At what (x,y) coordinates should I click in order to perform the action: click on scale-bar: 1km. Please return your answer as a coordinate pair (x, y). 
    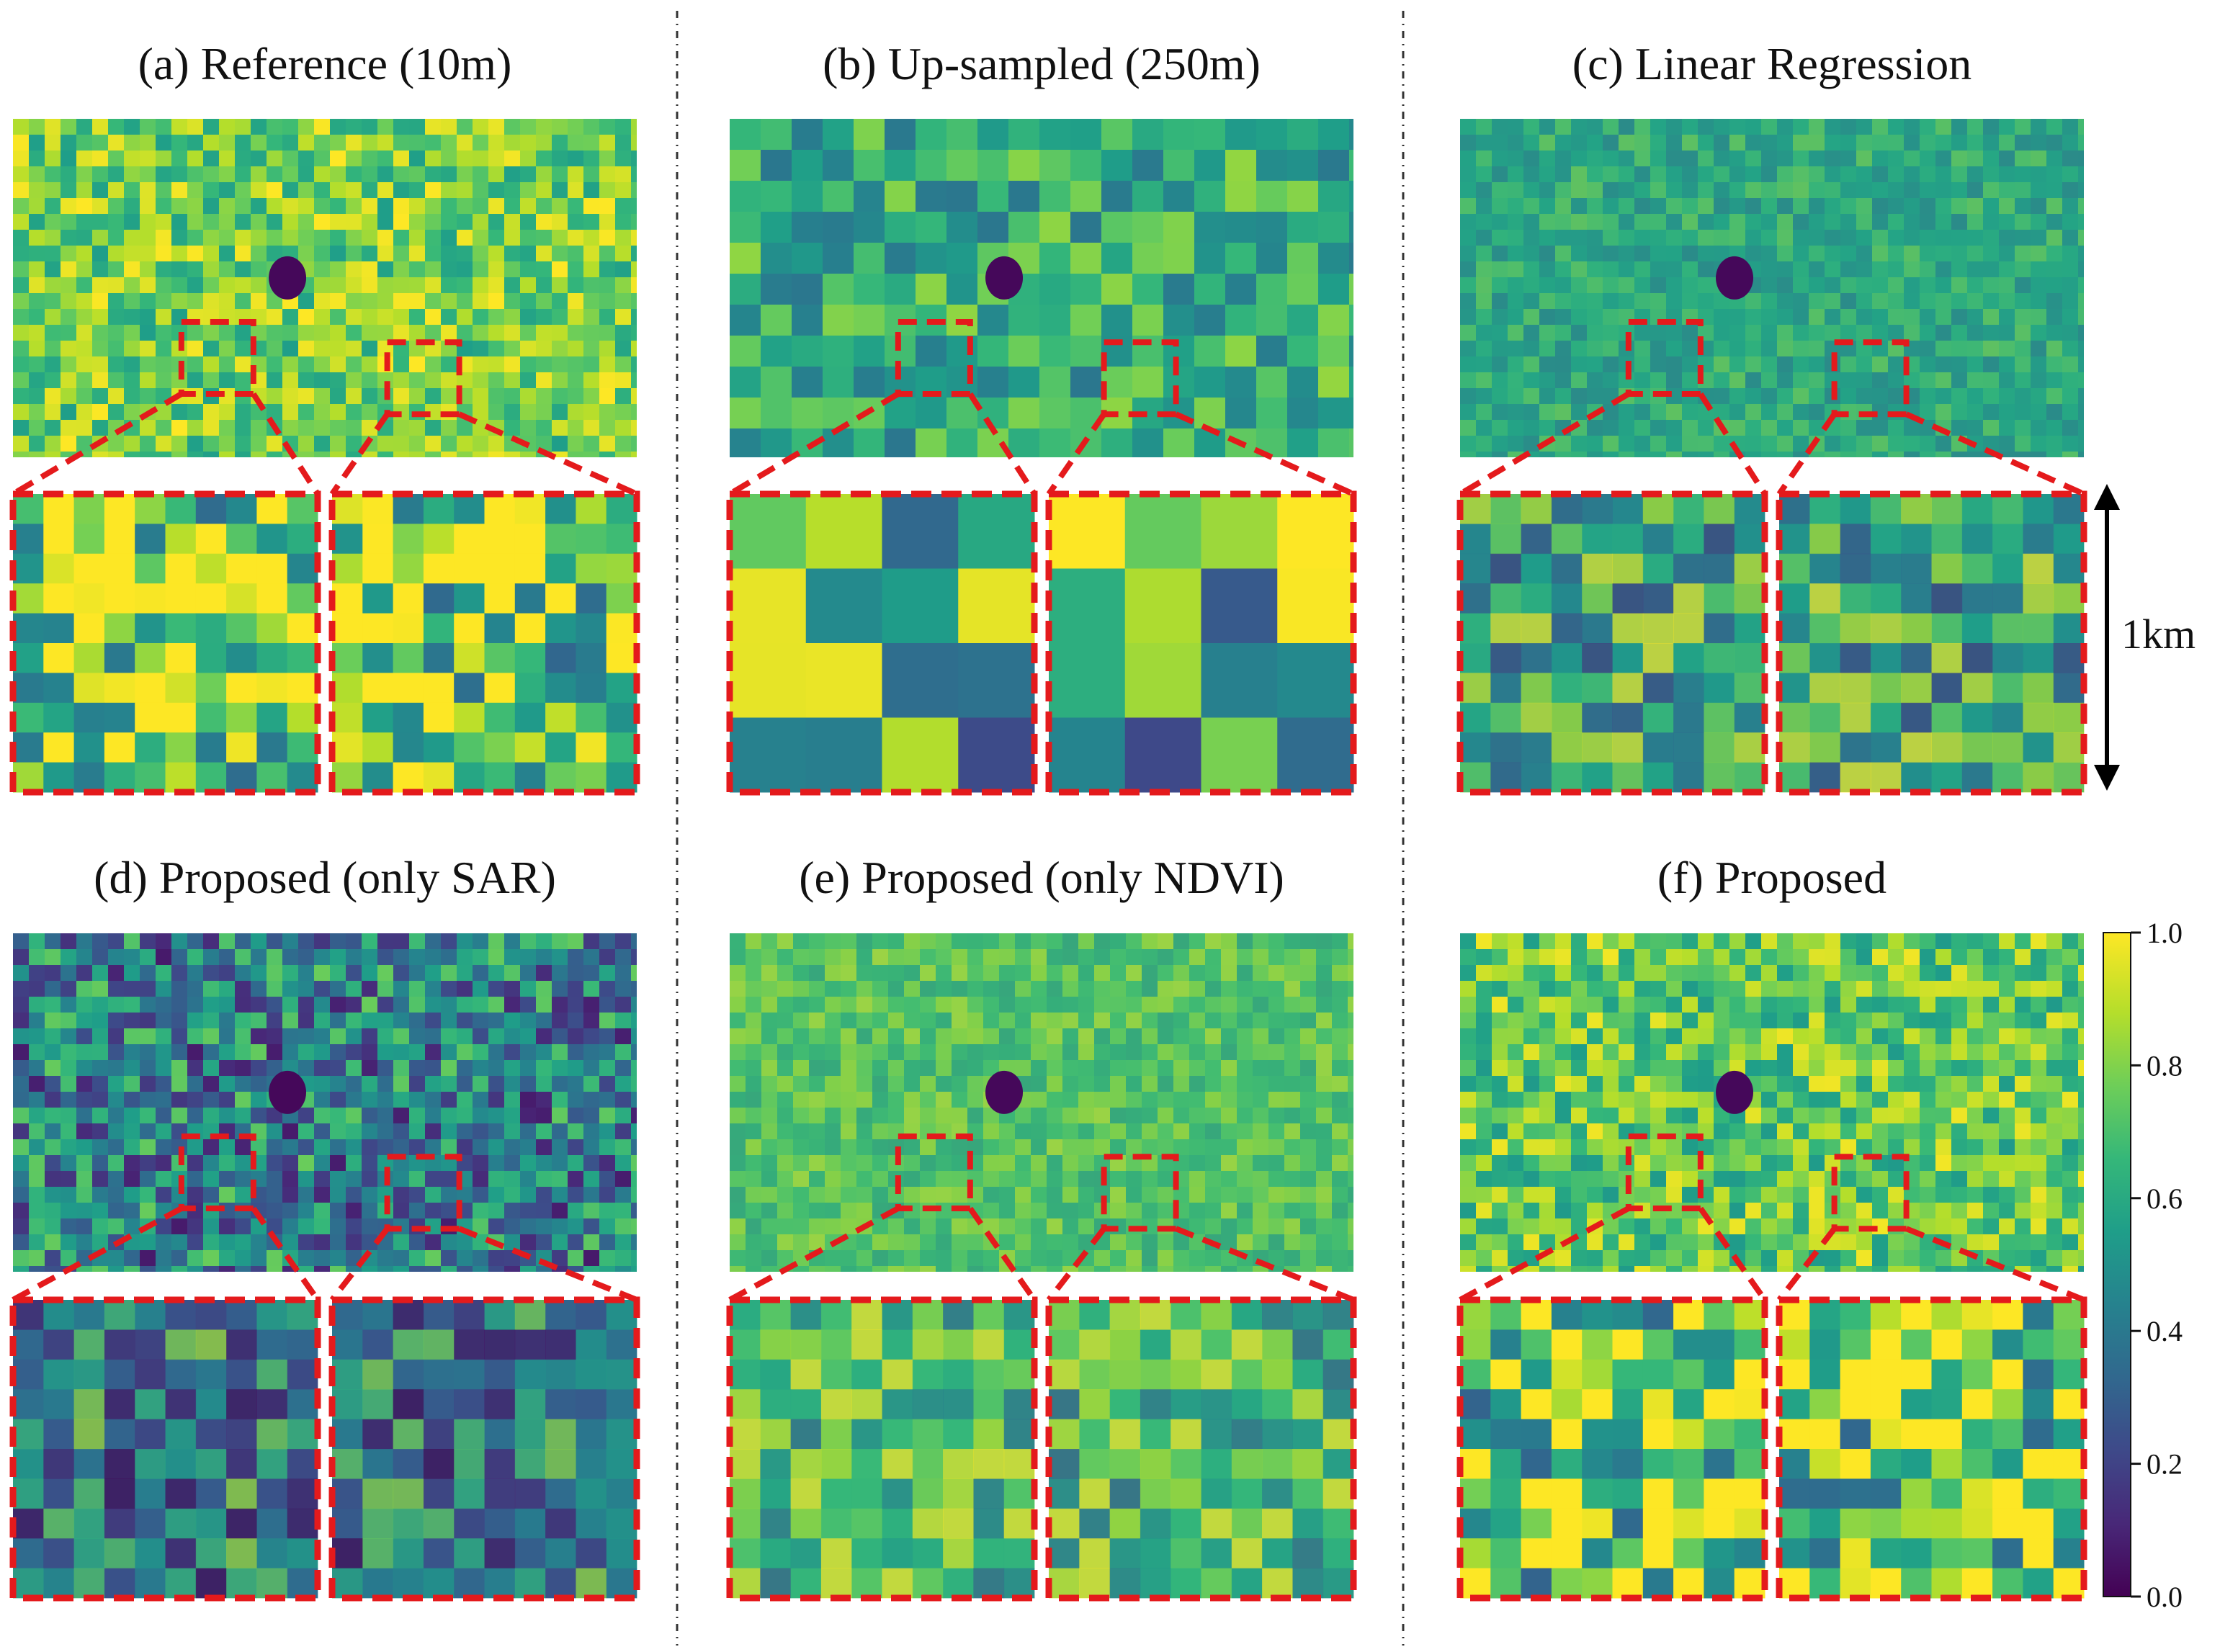
    Looking at the image, I should click on (2145, 637).